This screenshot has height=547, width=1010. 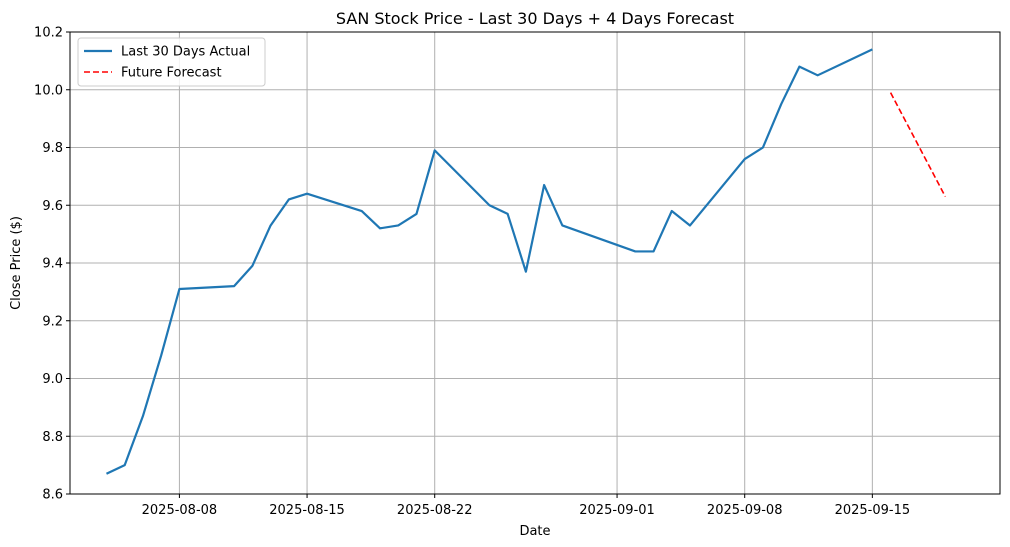 I want to click on y-tick-label: 10.2, so click(x=48, y=33).